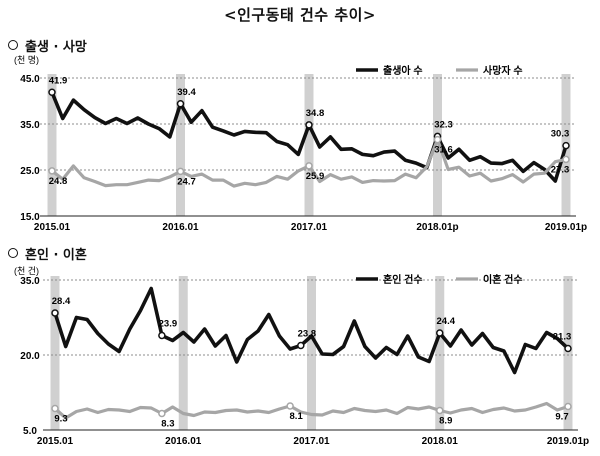 The width and height of the screenshot is (600, 456). Describe the element at coordinates (26, 60) in the screenshot. I see `unit-label: (천 명)` at that location.